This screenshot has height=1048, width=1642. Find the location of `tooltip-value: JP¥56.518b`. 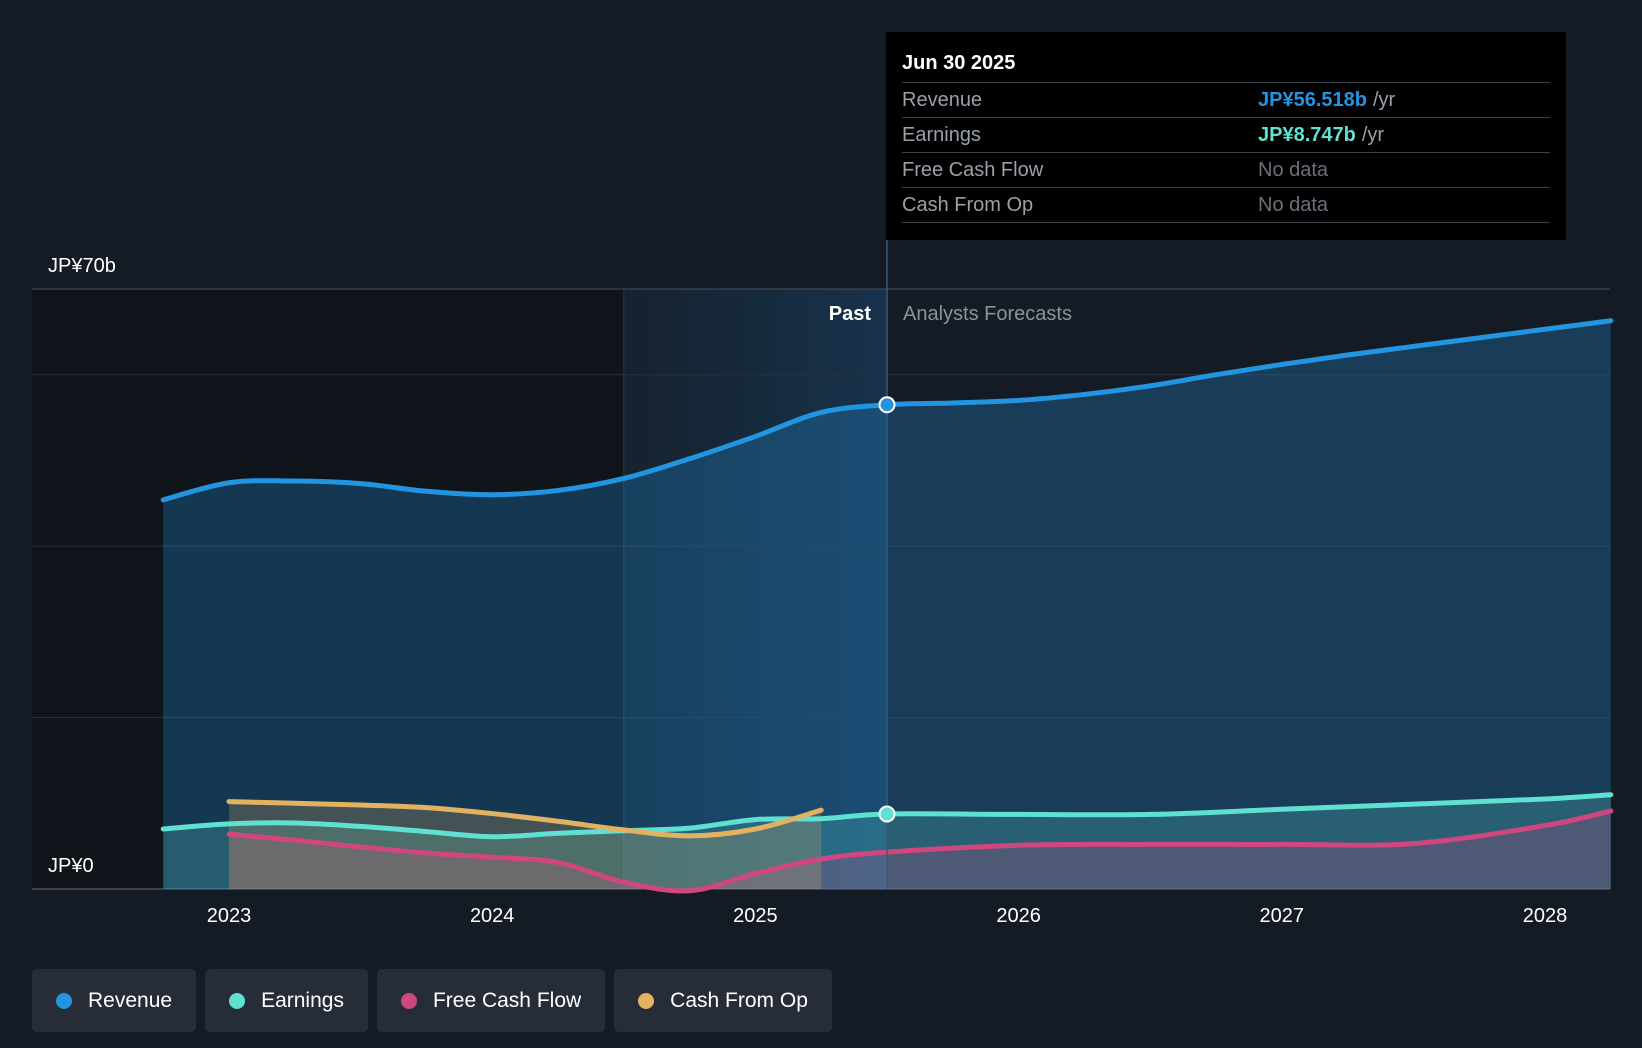

tooltip-value: JP¥56.518b is located at coordinates (1312, 100).